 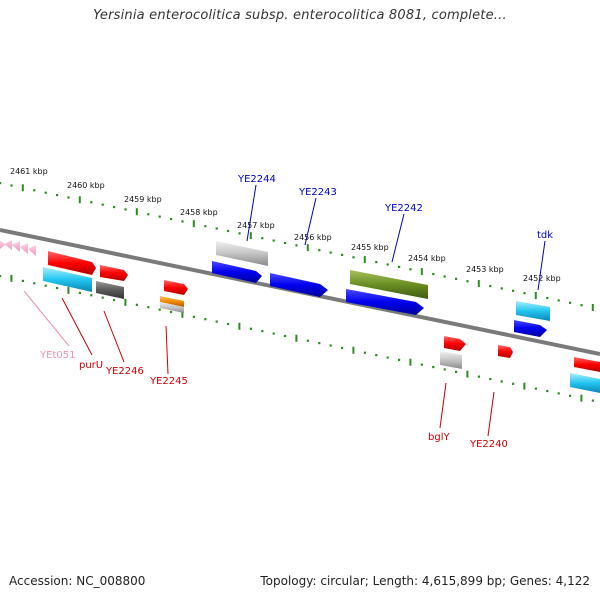 What do you see at coordinates (72, 263) in the screenshot?
I see `gene-purU-feature` at bounding box center [72, 263].